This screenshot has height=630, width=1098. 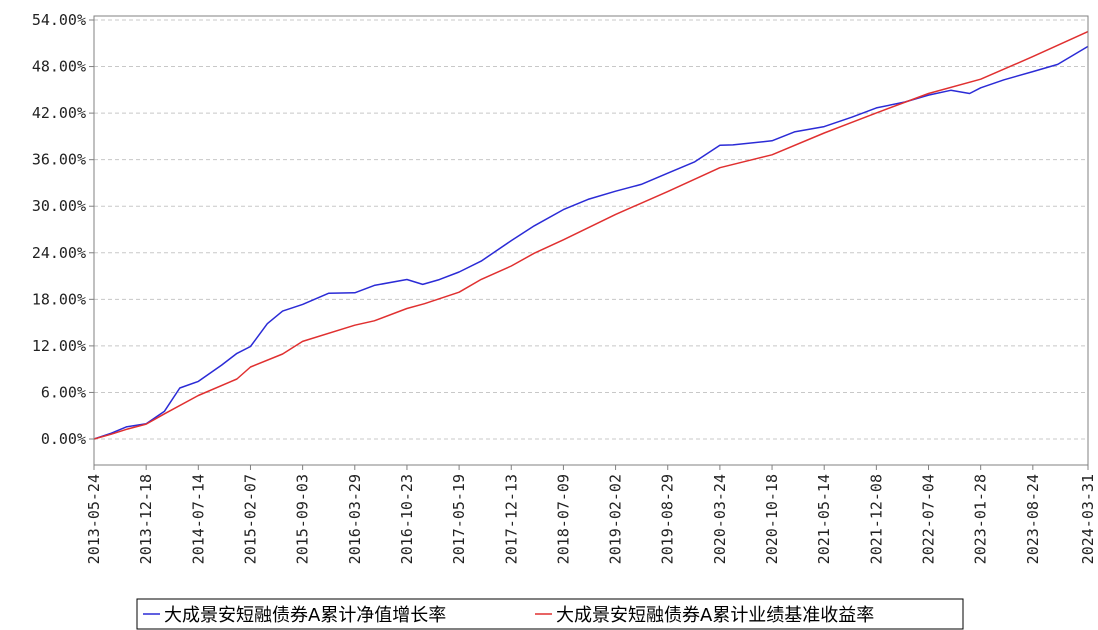 I want to click on legend-label-nav: 大成景安短融债券A累计净值增长率, so click(x=305, y=615).